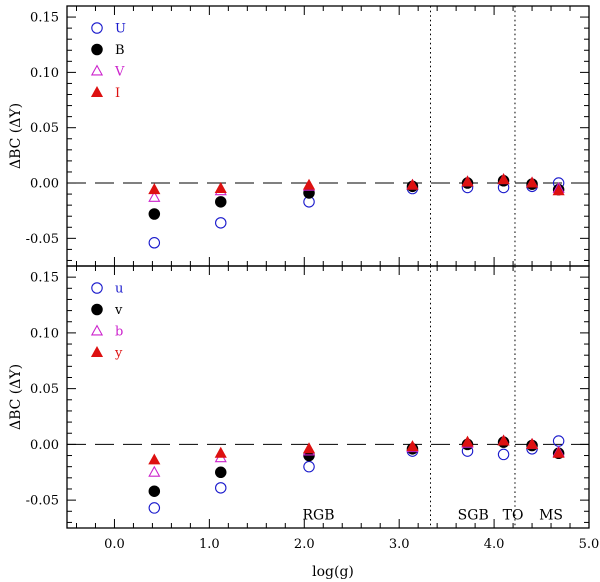 The width and height of the screenshot is (600, 582). What do you see at coordinates (473, 516) in the screenshot?
I see `region-label: SGB` at bounding box center [473, 516].